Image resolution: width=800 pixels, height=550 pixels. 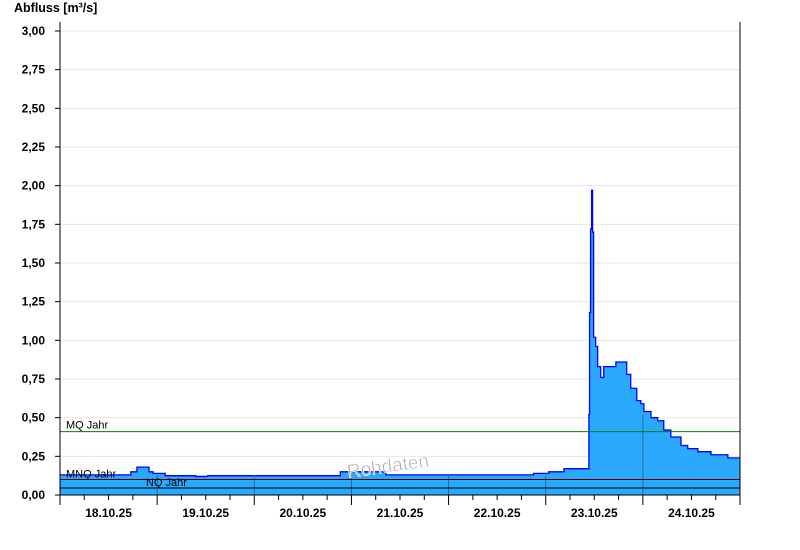 I want to click on y-tick-label: 0,25, so click(x=34, y=456).